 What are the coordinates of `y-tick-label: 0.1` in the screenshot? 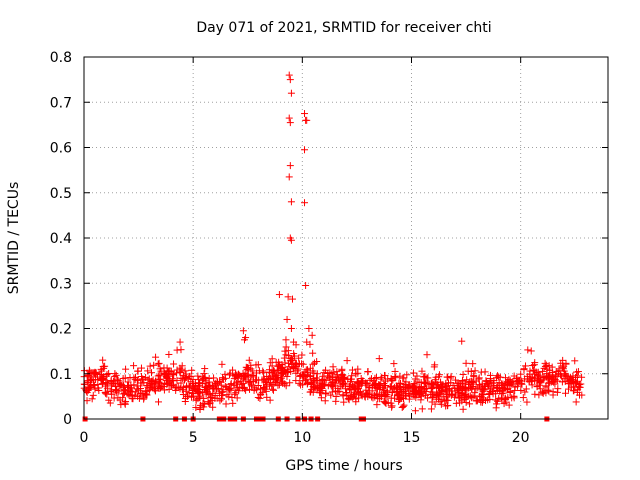 It's located at (61, 375).